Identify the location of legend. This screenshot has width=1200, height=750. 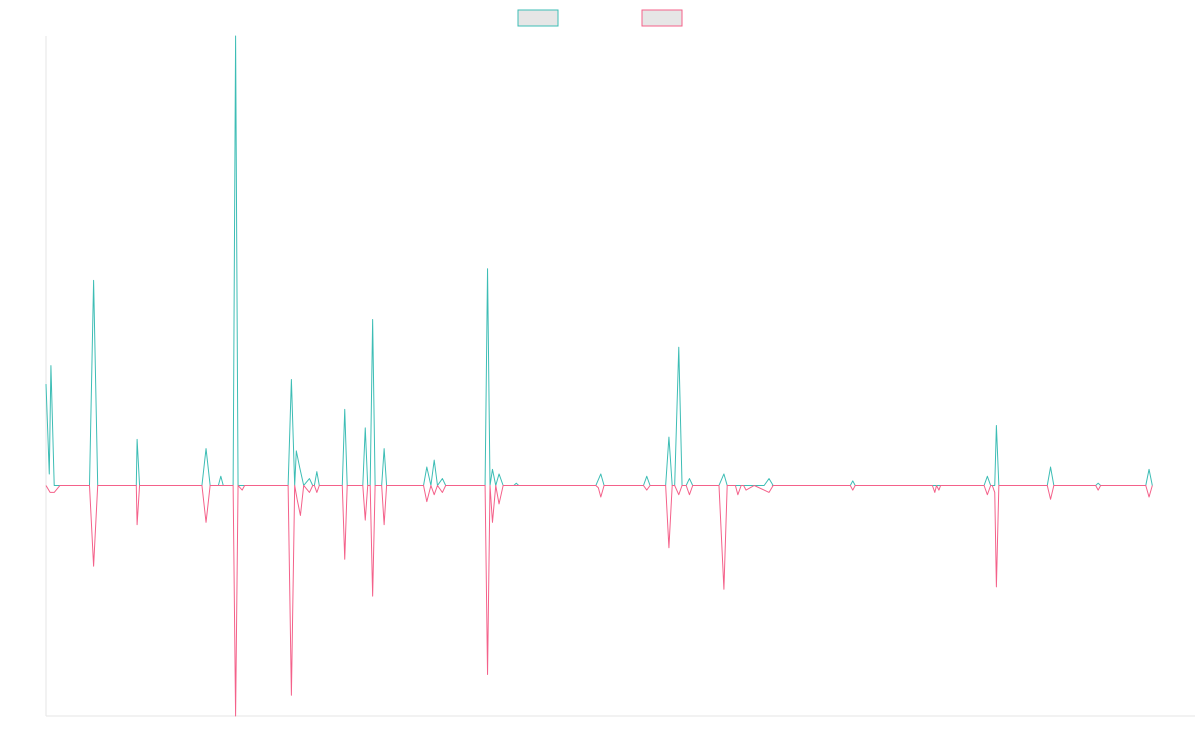
(600, 18).